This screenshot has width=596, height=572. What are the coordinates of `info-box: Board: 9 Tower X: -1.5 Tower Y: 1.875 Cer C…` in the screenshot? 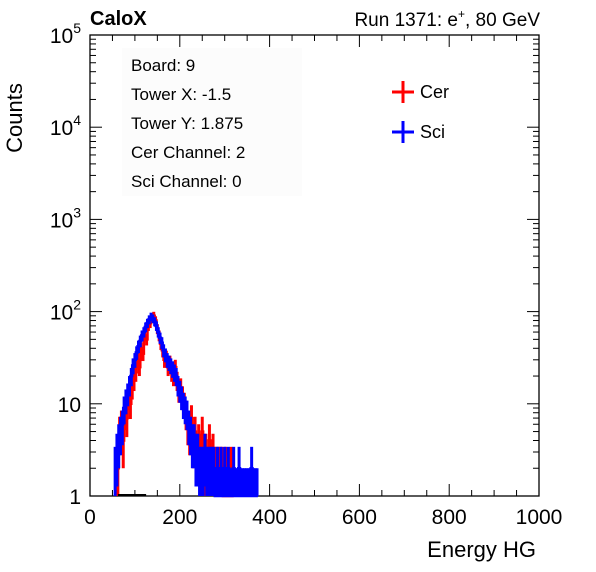 It's located at (212, 122).